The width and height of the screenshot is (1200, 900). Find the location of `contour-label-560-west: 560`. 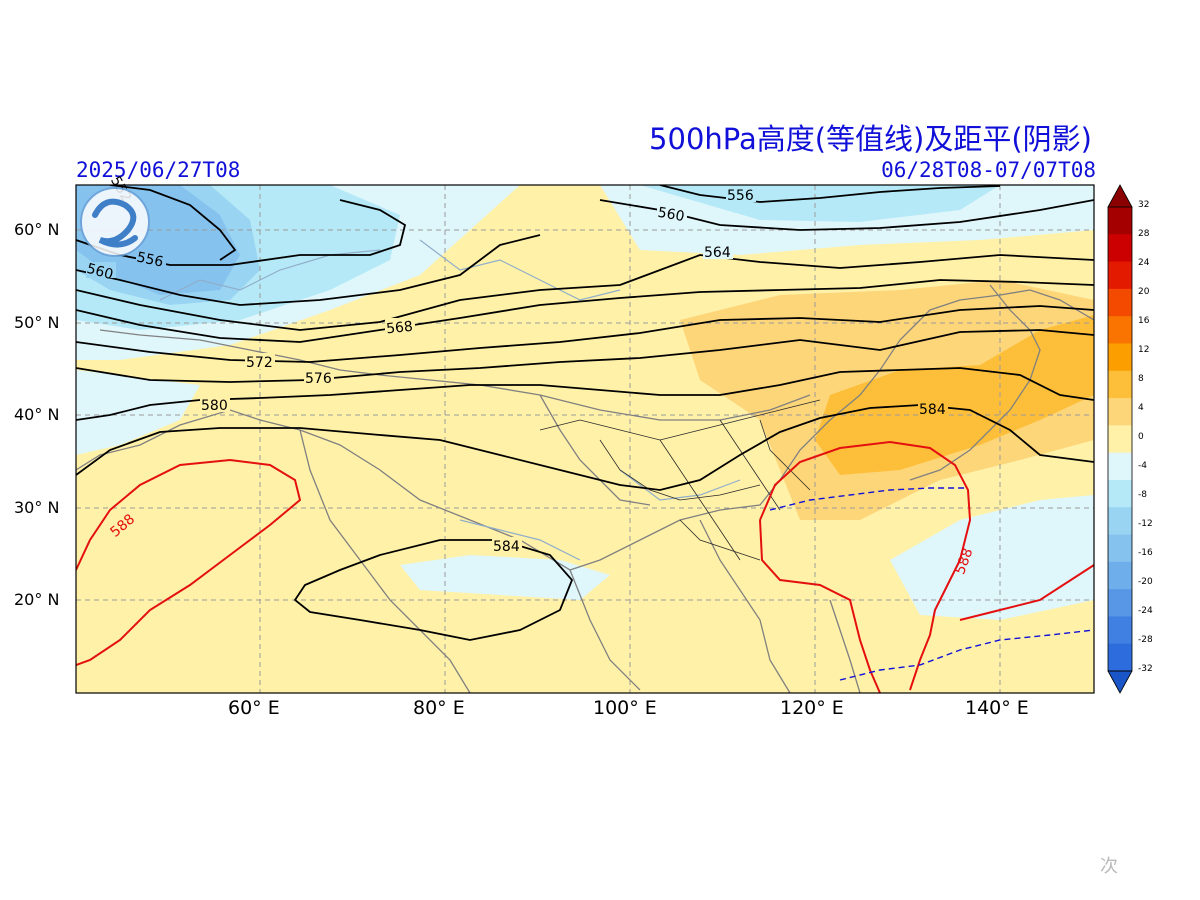

contour-label-560-west: 560 is located at coordinates (100, 272).